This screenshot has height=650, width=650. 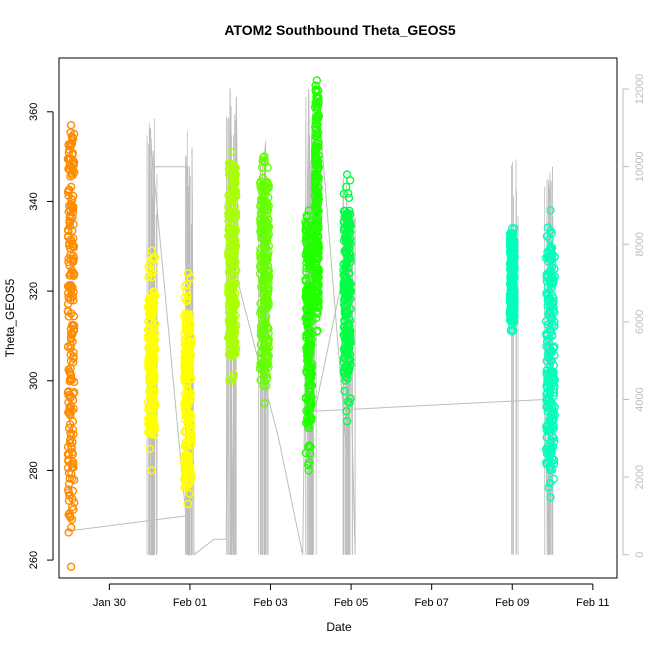 I want to click on x-tick-label: Feb 01, so click(x=190, y=603).